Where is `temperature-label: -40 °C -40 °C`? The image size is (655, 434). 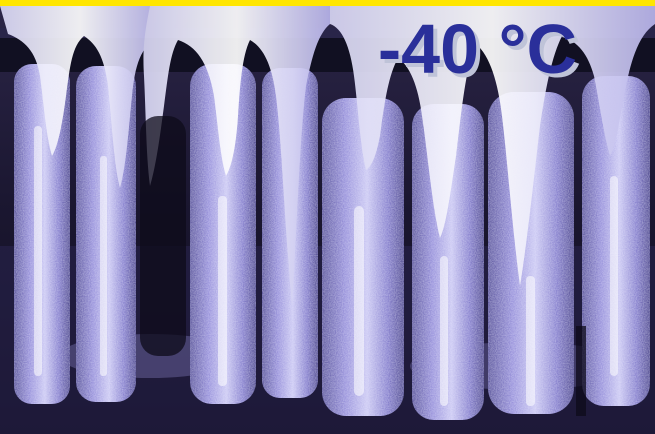
temperature-label: -40 °C -40 °C is located at coordinates (479, 51).